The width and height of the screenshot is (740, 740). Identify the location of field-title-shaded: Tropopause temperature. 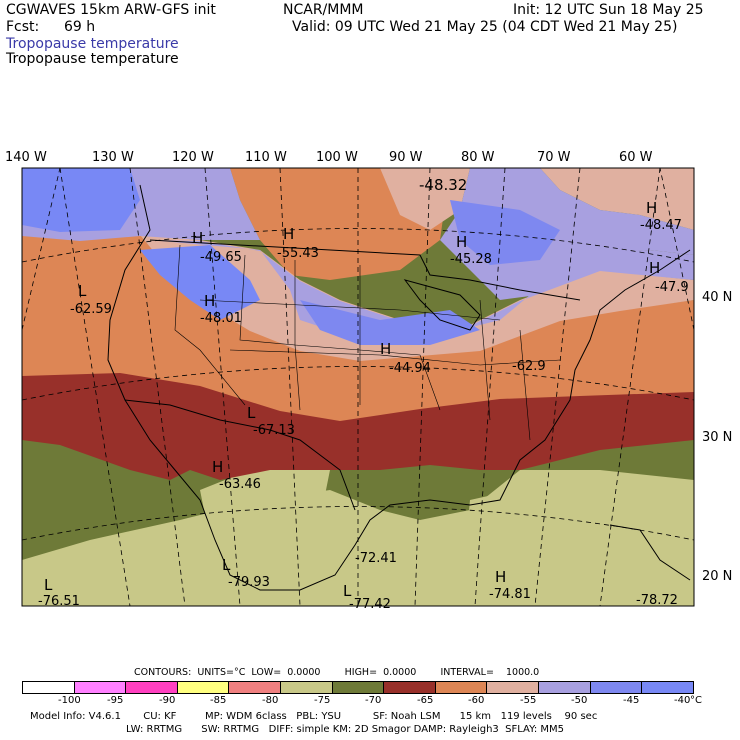
(92, 44).